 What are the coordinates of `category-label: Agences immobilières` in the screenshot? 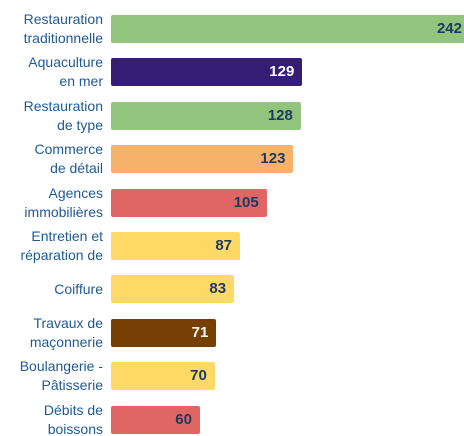 It's located at (63, 202).